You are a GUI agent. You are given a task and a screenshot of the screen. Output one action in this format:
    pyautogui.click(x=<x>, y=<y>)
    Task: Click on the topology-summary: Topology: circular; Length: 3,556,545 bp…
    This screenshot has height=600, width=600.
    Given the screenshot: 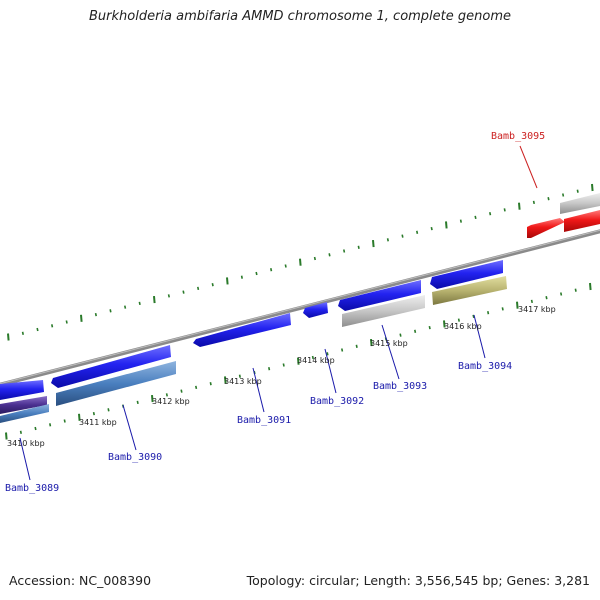 What is the action you would take?
    pyautogui.click(x=418, y=580)
    